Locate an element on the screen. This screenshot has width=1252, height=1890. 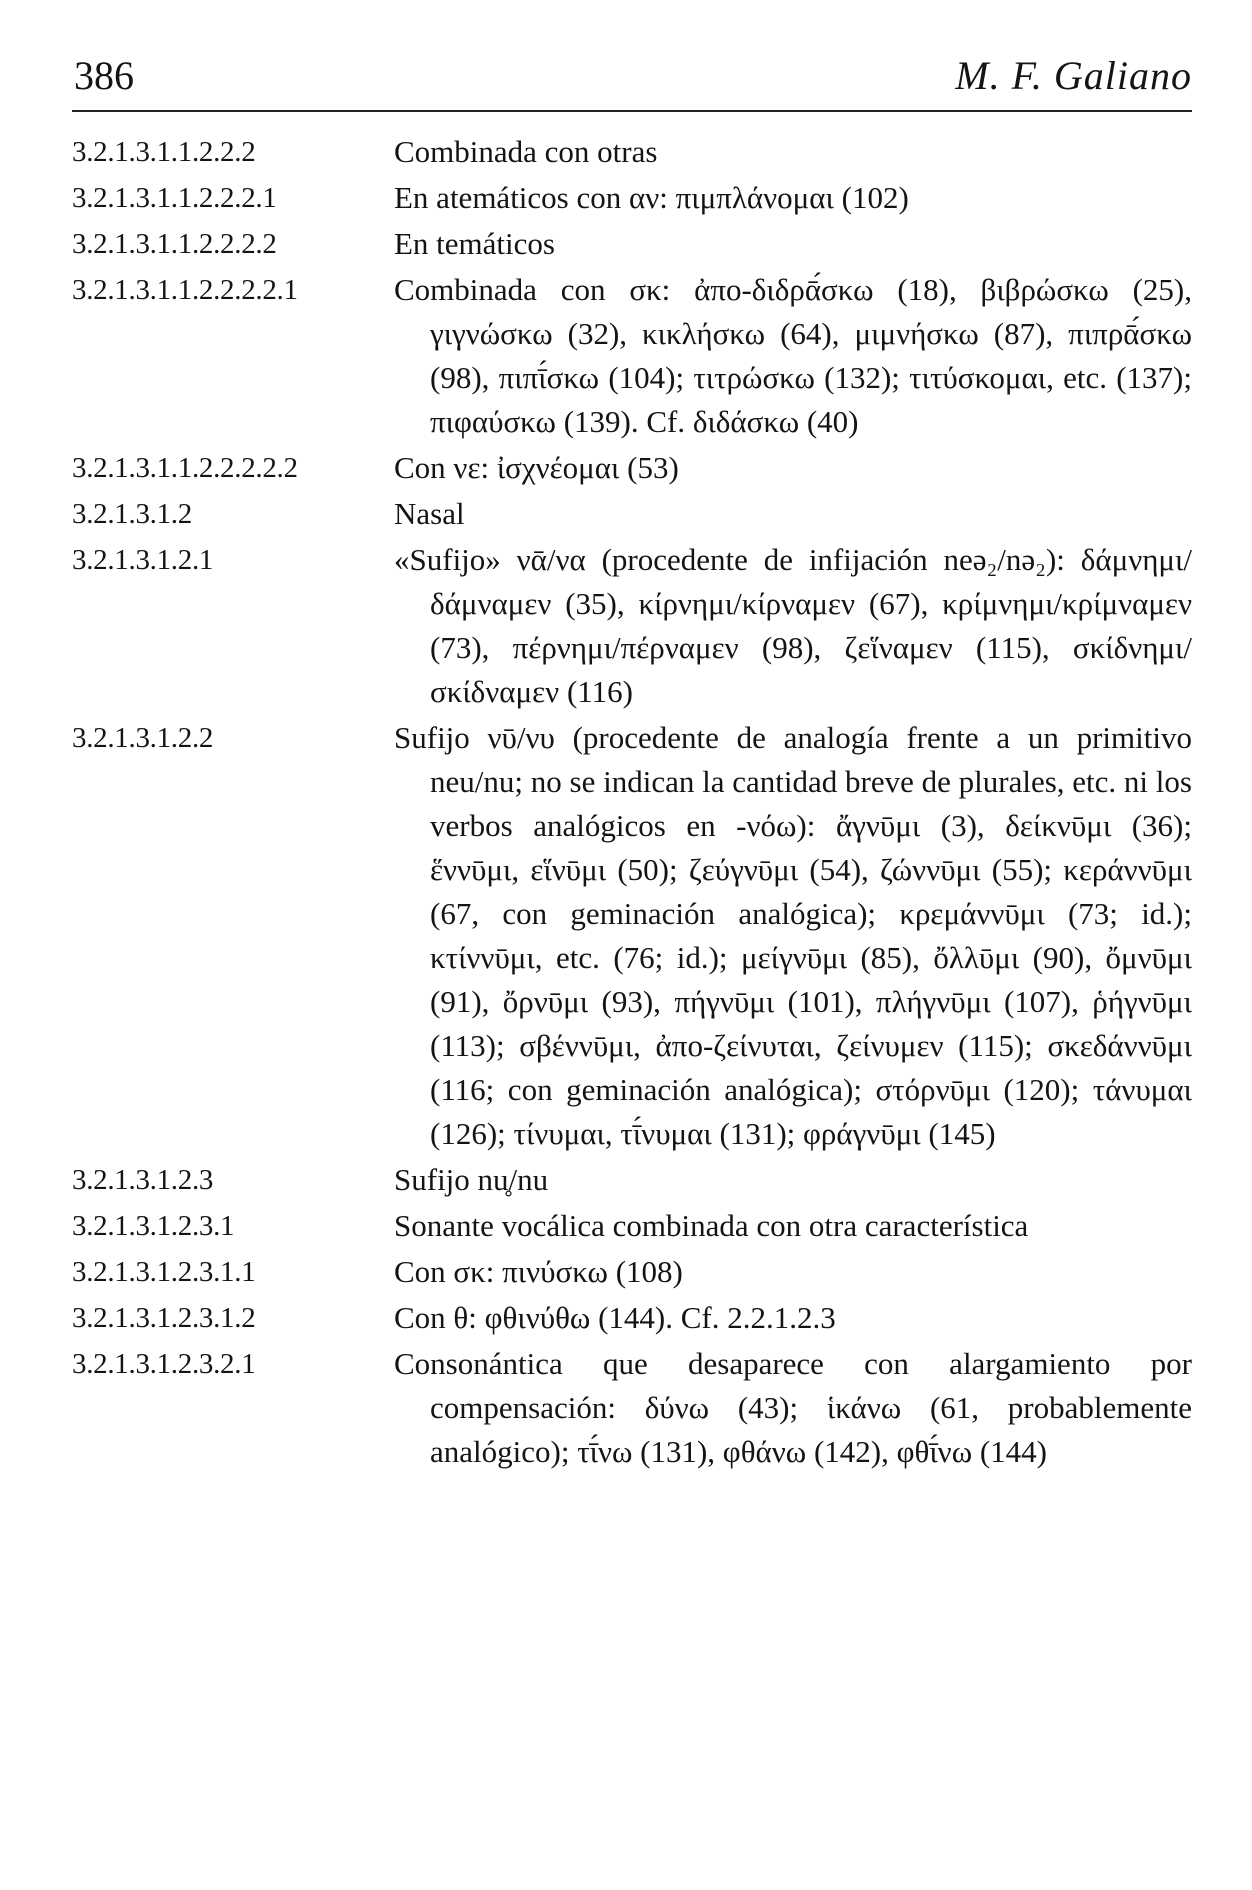
section-number: 3.2.1.3.1.2.3.1.1 is located at coordinates (164, 1272).